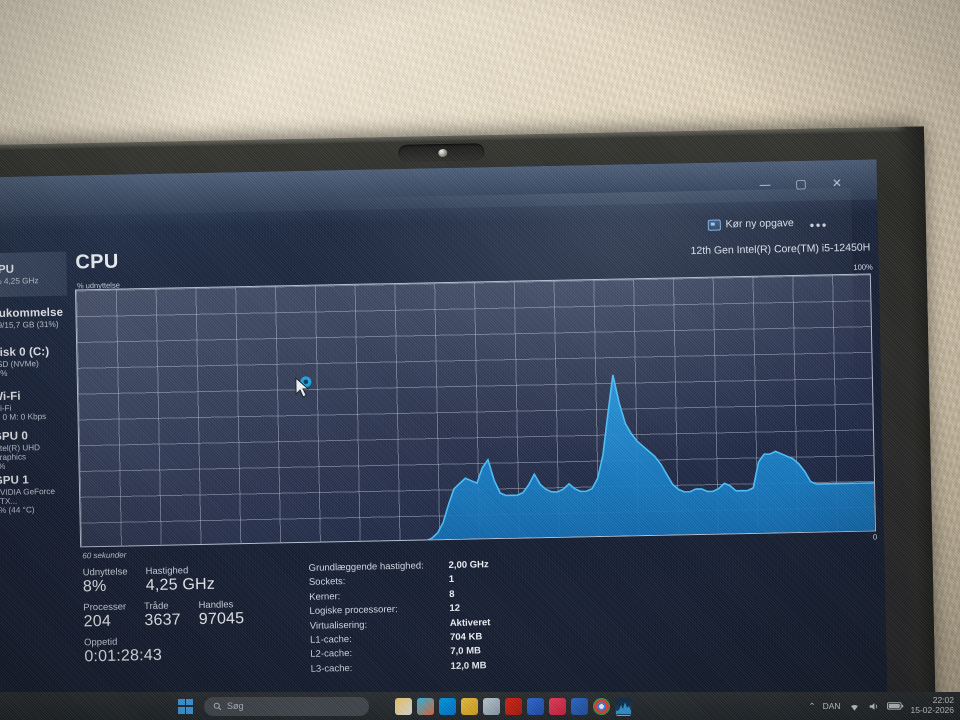  I want to click on sidebar-item-text: Hukommelse 4,9/15,7 GB (31%), so click(31, 319).